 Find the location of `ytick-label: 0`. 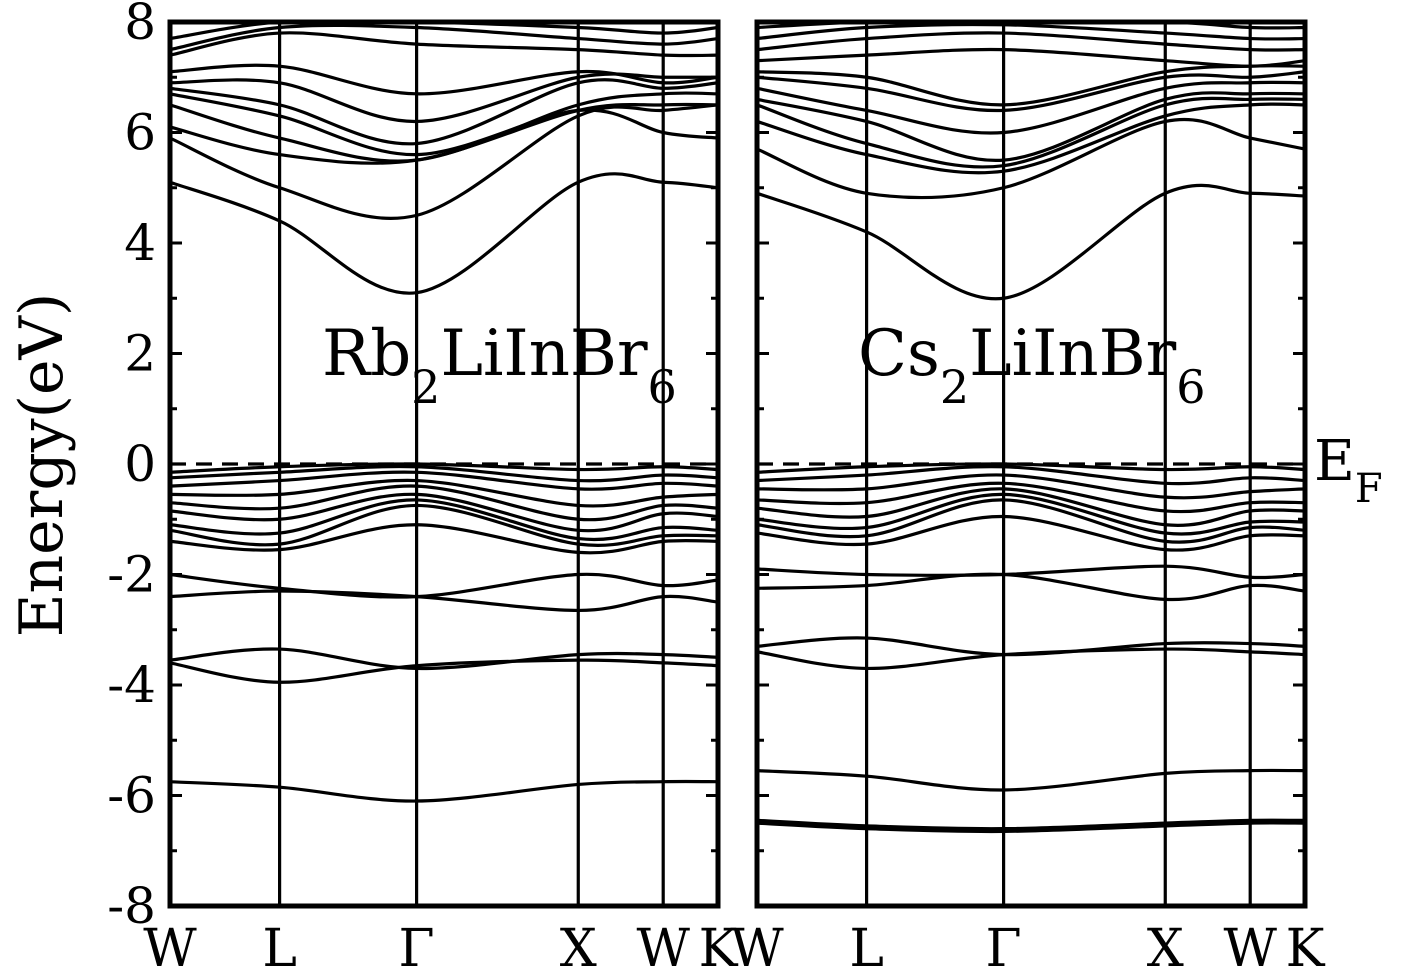

ytick-label: 0 is located at coordinates (140, 464).